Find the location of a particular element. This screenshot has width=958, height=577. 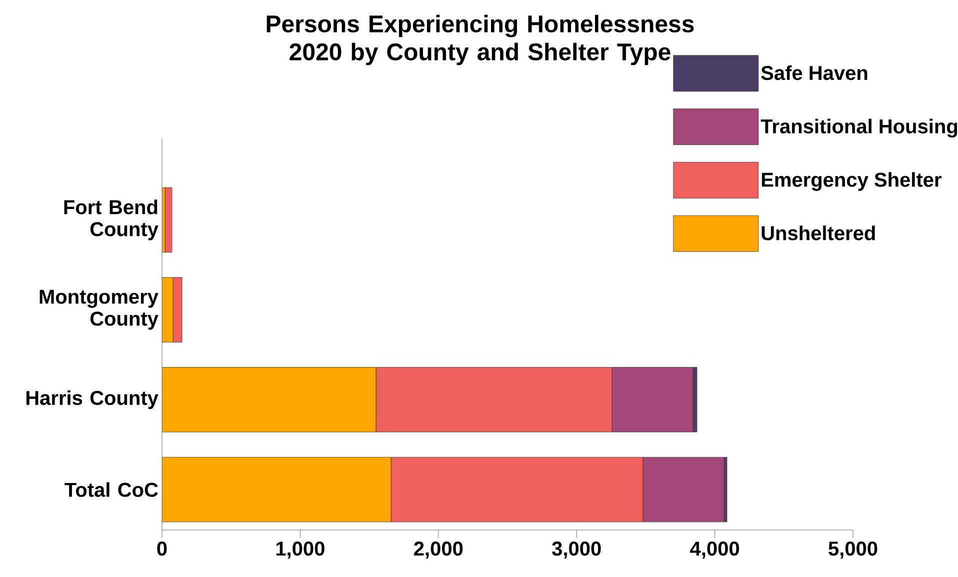

legend-label: Transitional Housing is located at coordinates (859, 128).